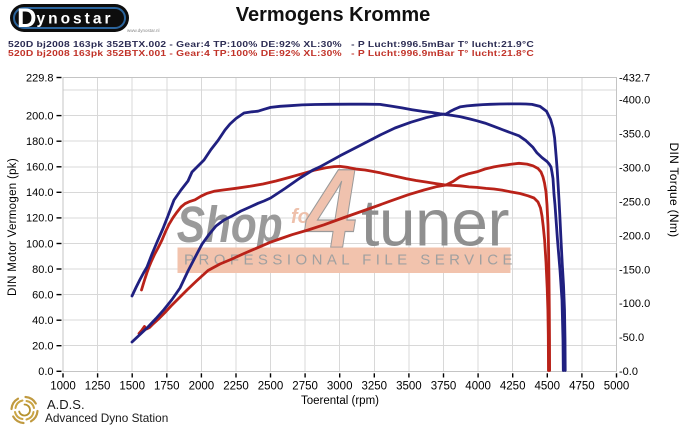  Describe the element at coordinates (63, 387) in the screenshot. I see `svg-text: 1000` at that location.